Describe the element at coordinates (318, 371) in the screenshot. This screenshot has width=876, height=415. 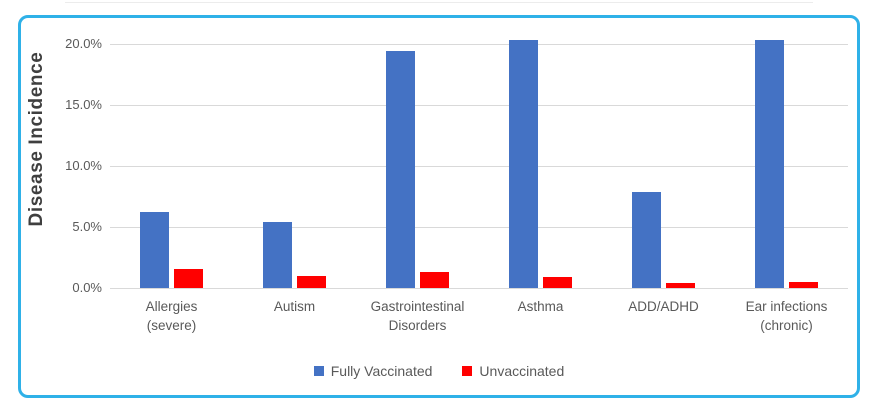
I see `legend-swatch-fully-vaccinated` at that location.